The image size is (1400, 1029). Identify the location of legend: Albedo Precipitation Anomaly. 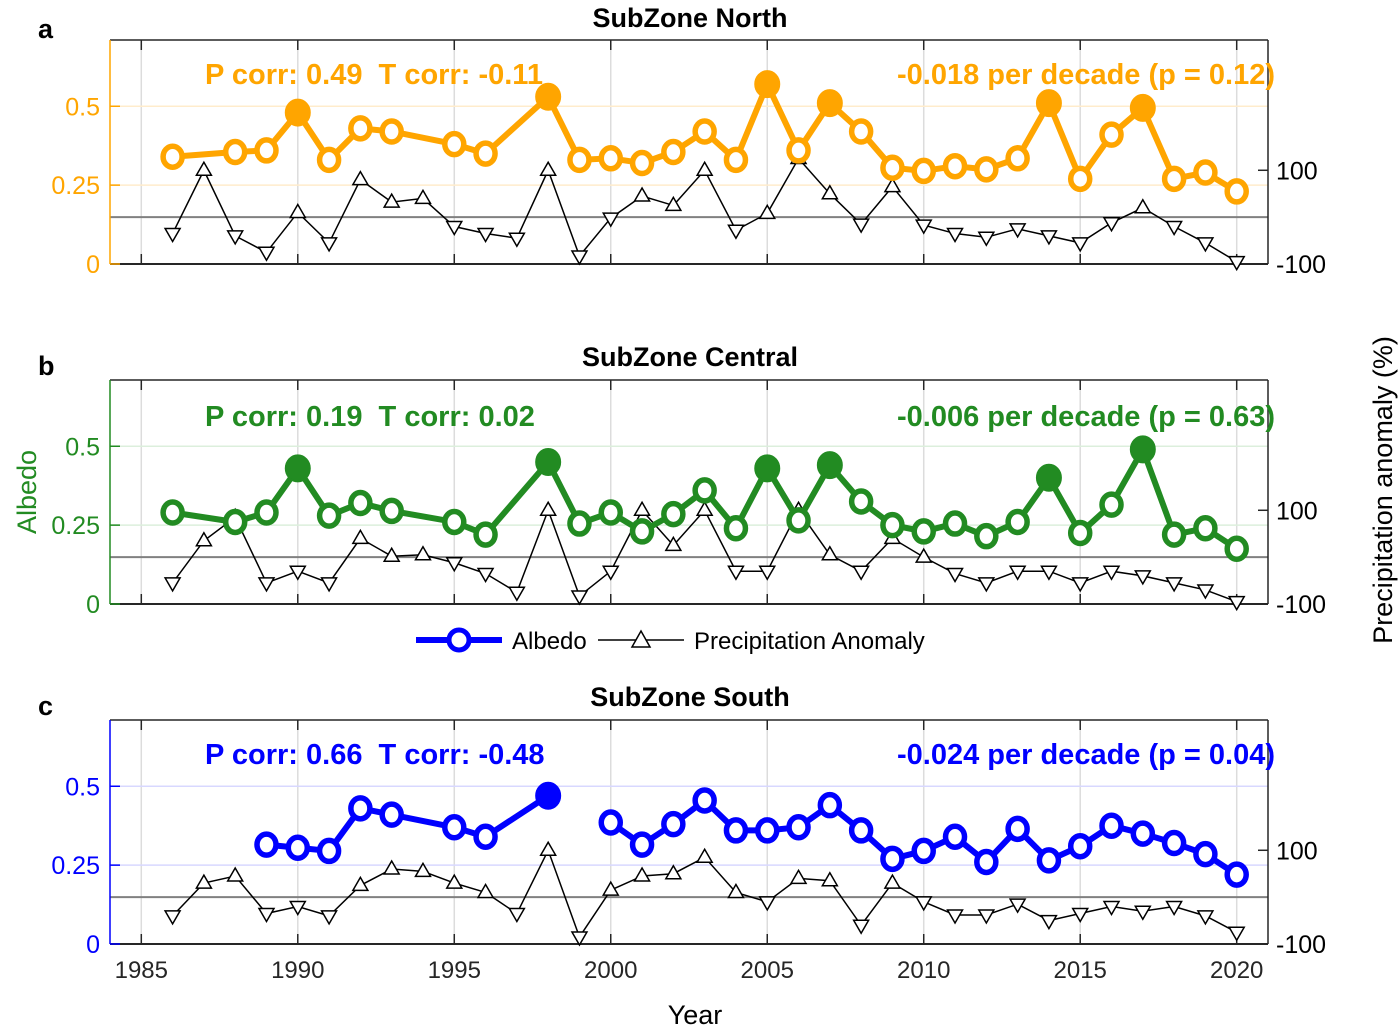
(670, 641).